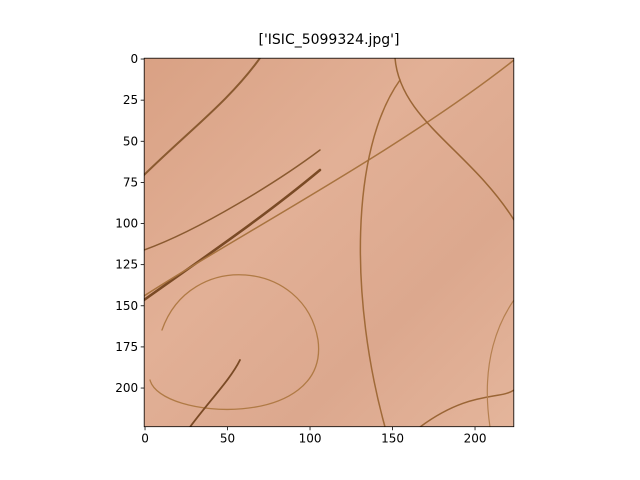  I want to click on y-tick-label: 100, so click(126, 224).